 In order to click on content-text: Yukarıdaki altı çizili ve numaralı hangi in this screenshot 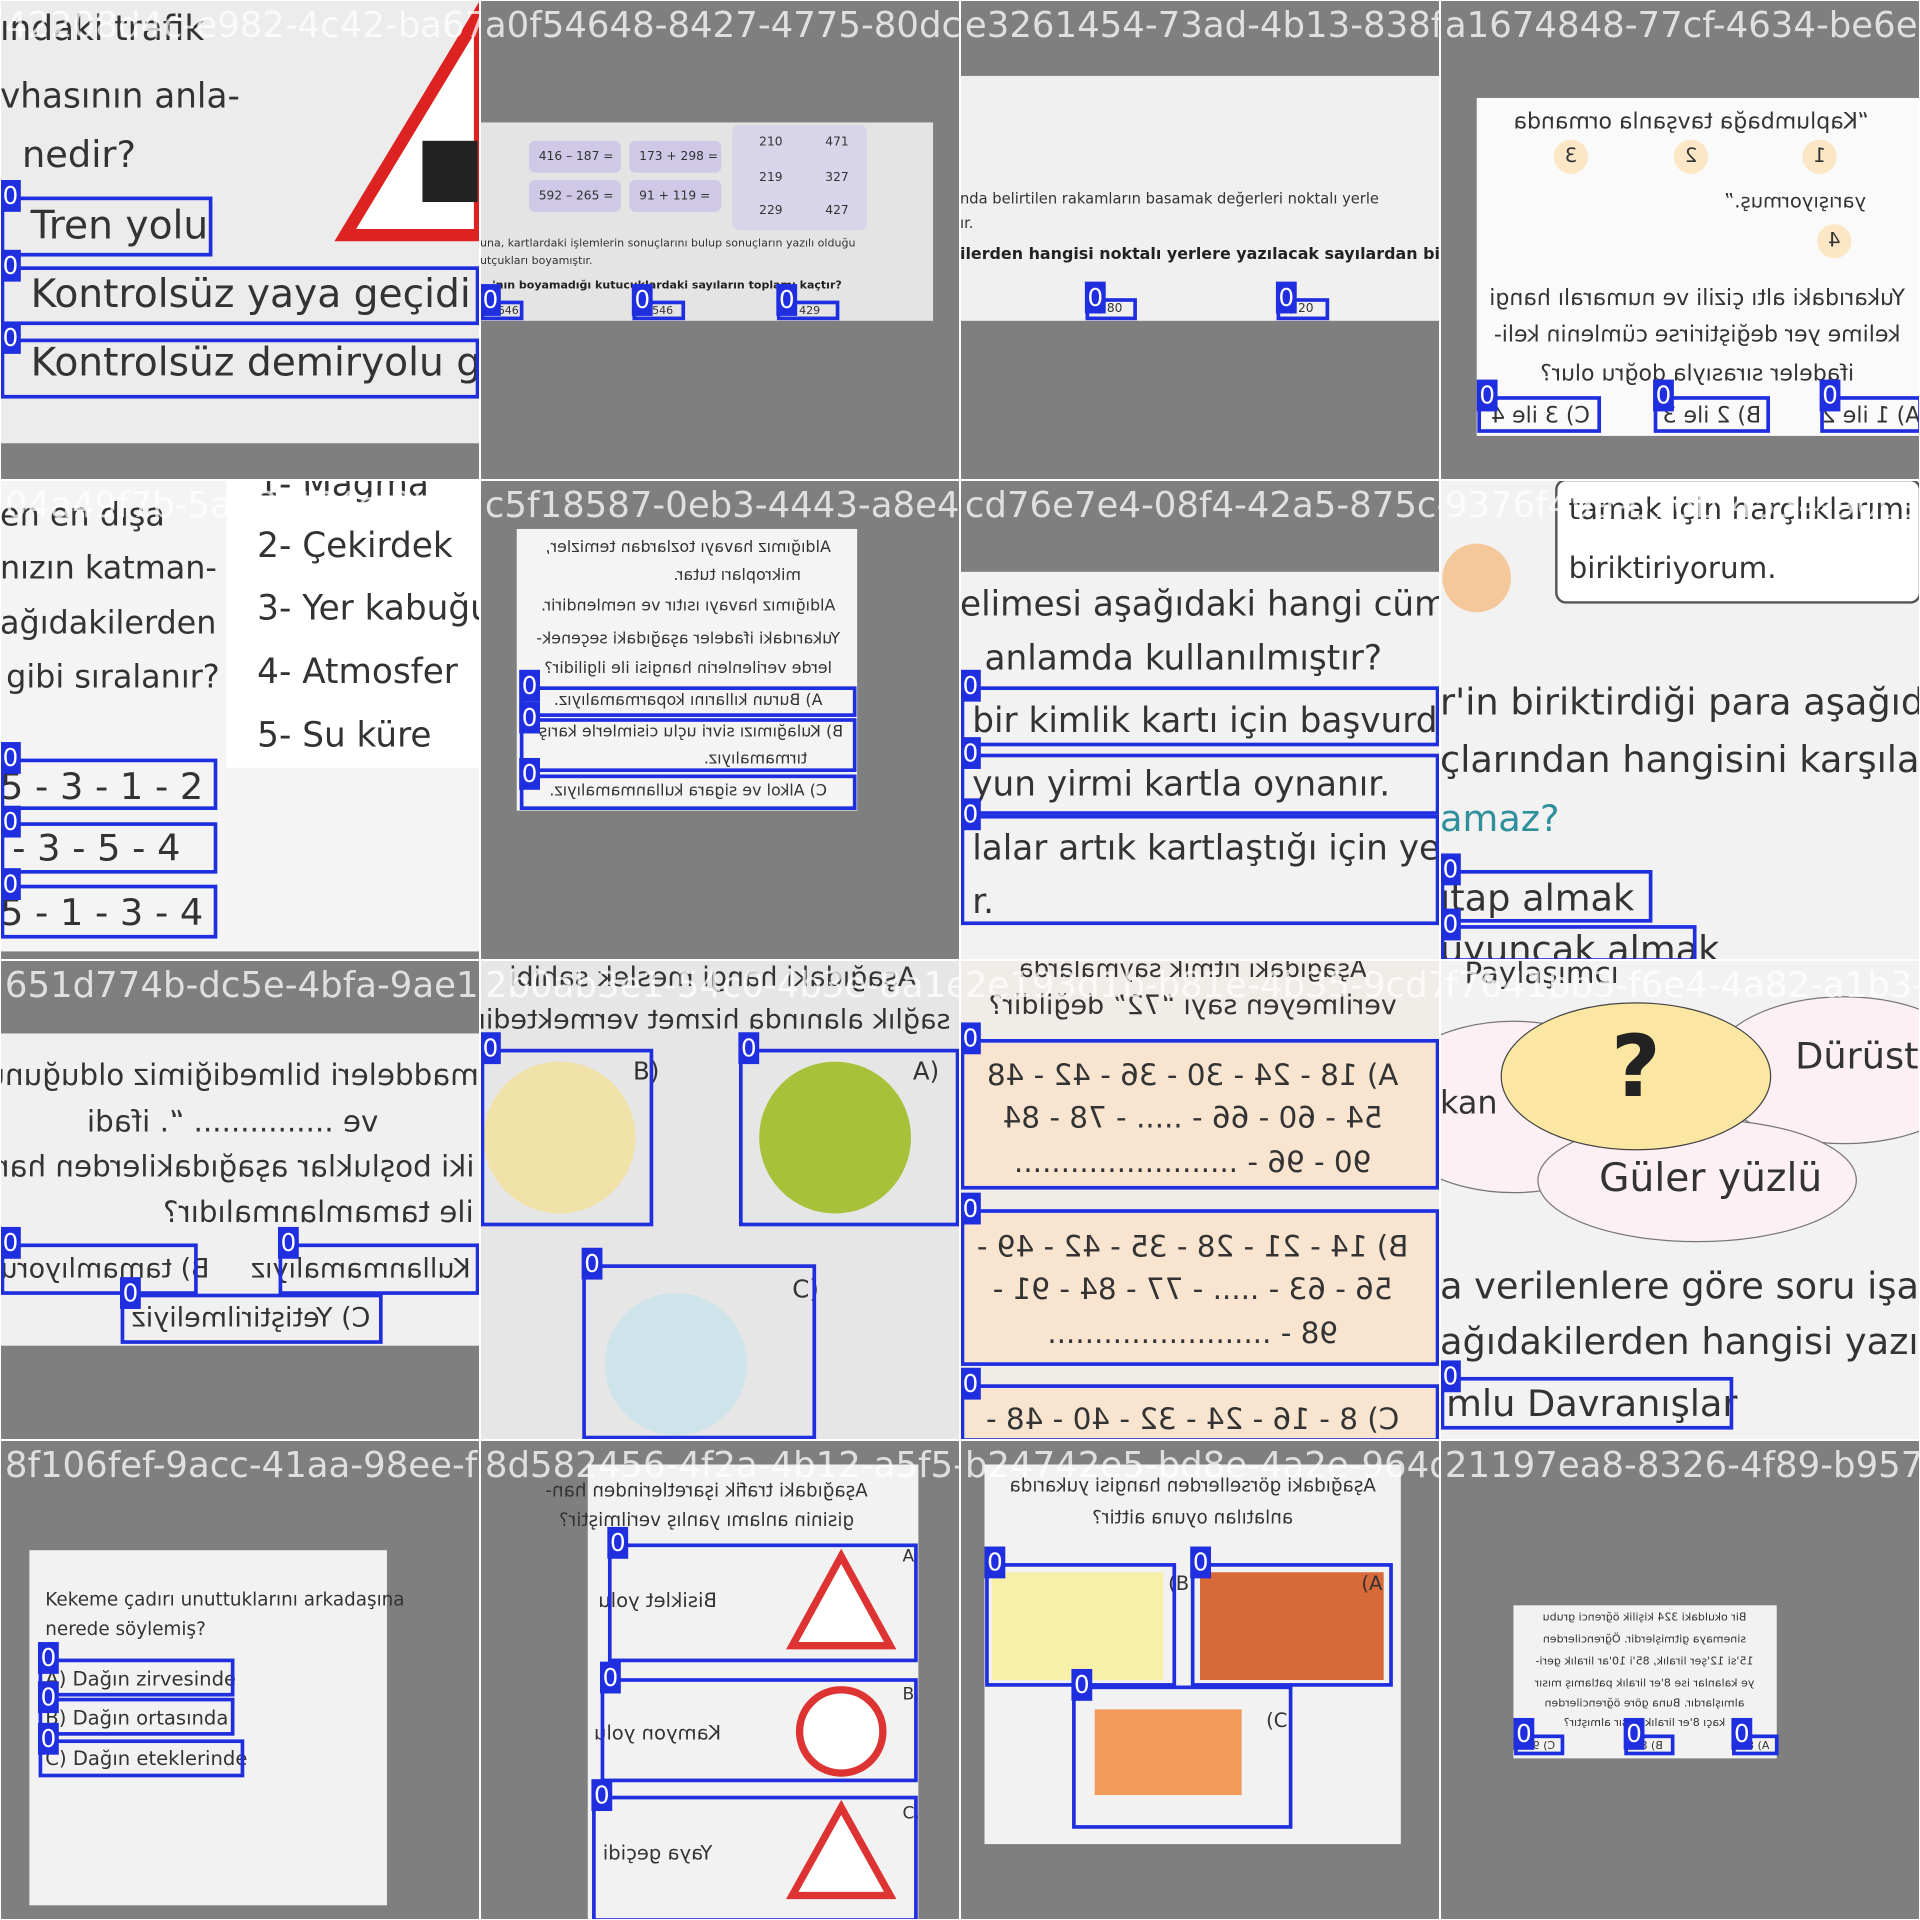, I will do `click(1697, 298)`.